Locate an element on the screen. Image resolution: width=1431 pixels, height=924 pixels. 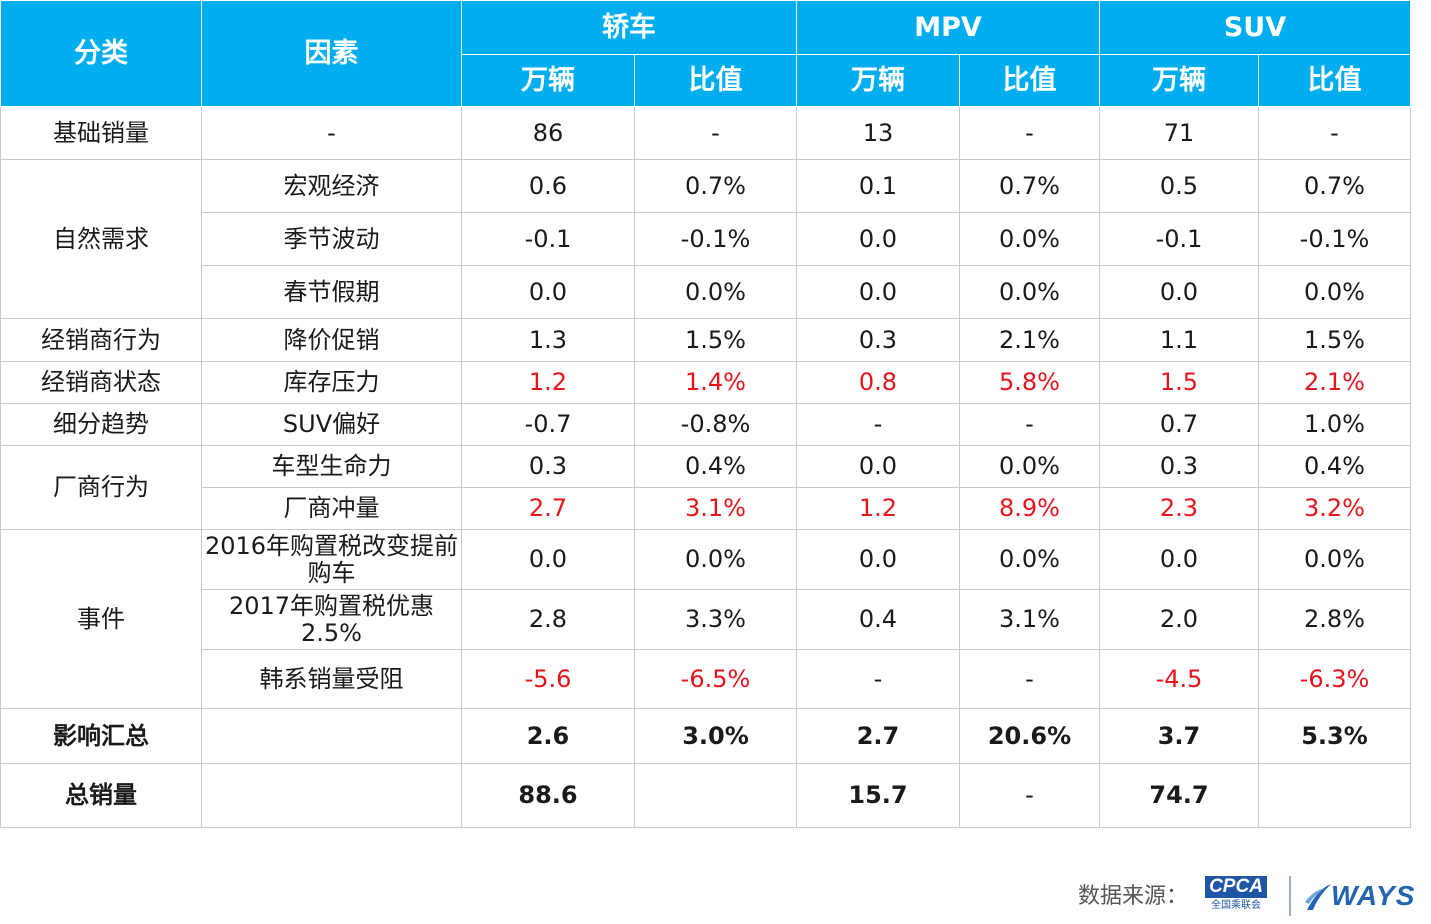
value-cell: 2.3 is located at coordinates (1179, 508).